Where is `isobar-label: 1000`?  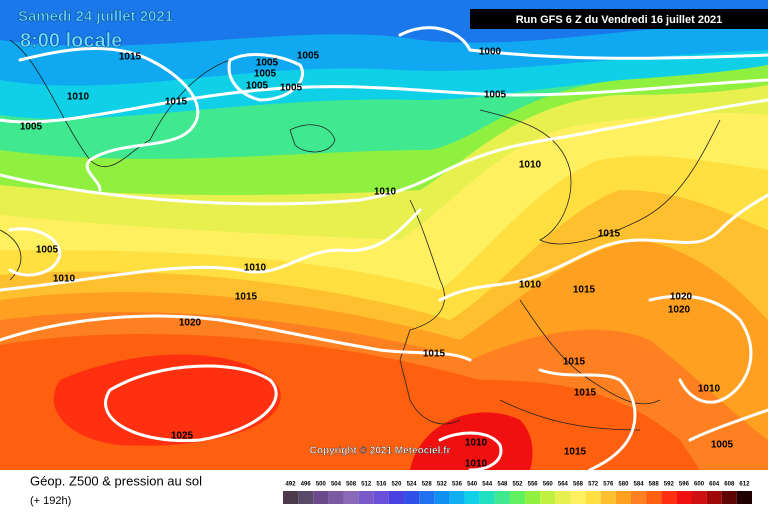
isobar-label: 1000 is located at coordinates (490, 52).